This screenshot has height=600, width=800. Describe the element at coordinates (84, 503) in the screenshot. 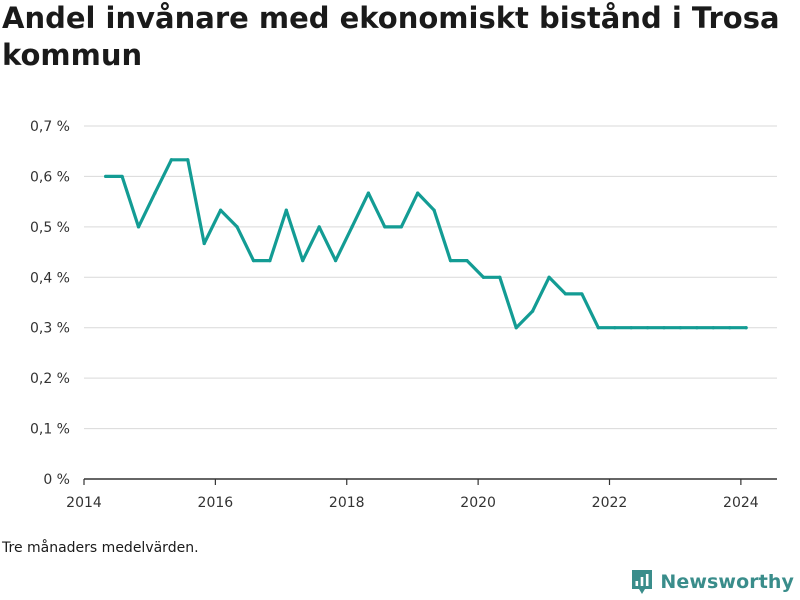

I see `x-tick-label: 2014` at that location.